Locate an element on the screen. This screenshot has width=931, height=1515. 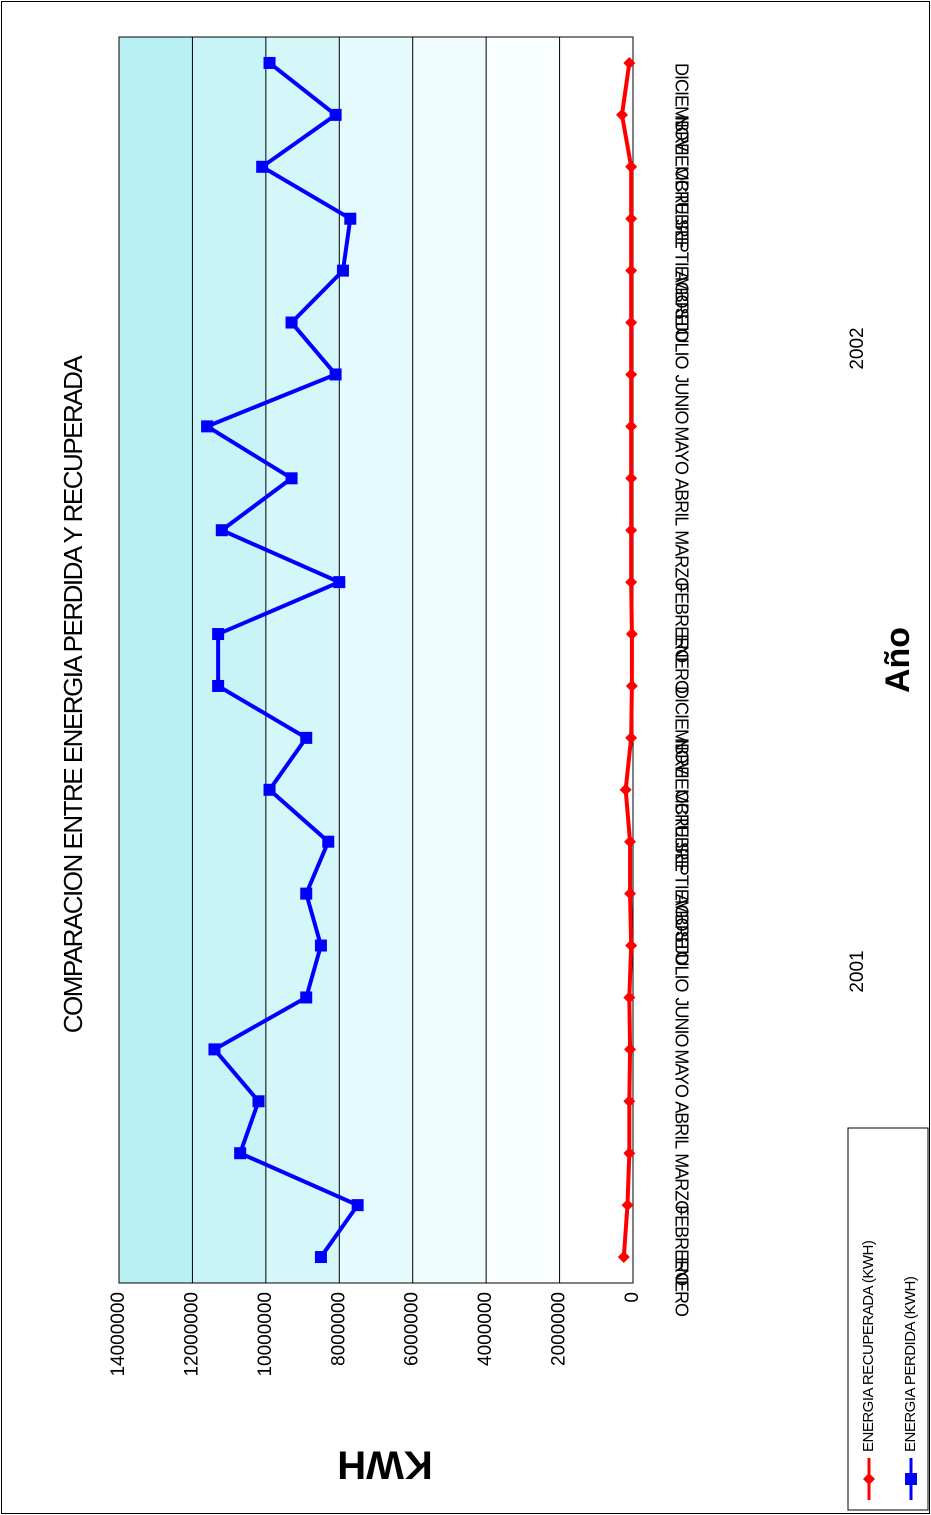
y-axis-label: KWH is located at coordinates (385, 1464).